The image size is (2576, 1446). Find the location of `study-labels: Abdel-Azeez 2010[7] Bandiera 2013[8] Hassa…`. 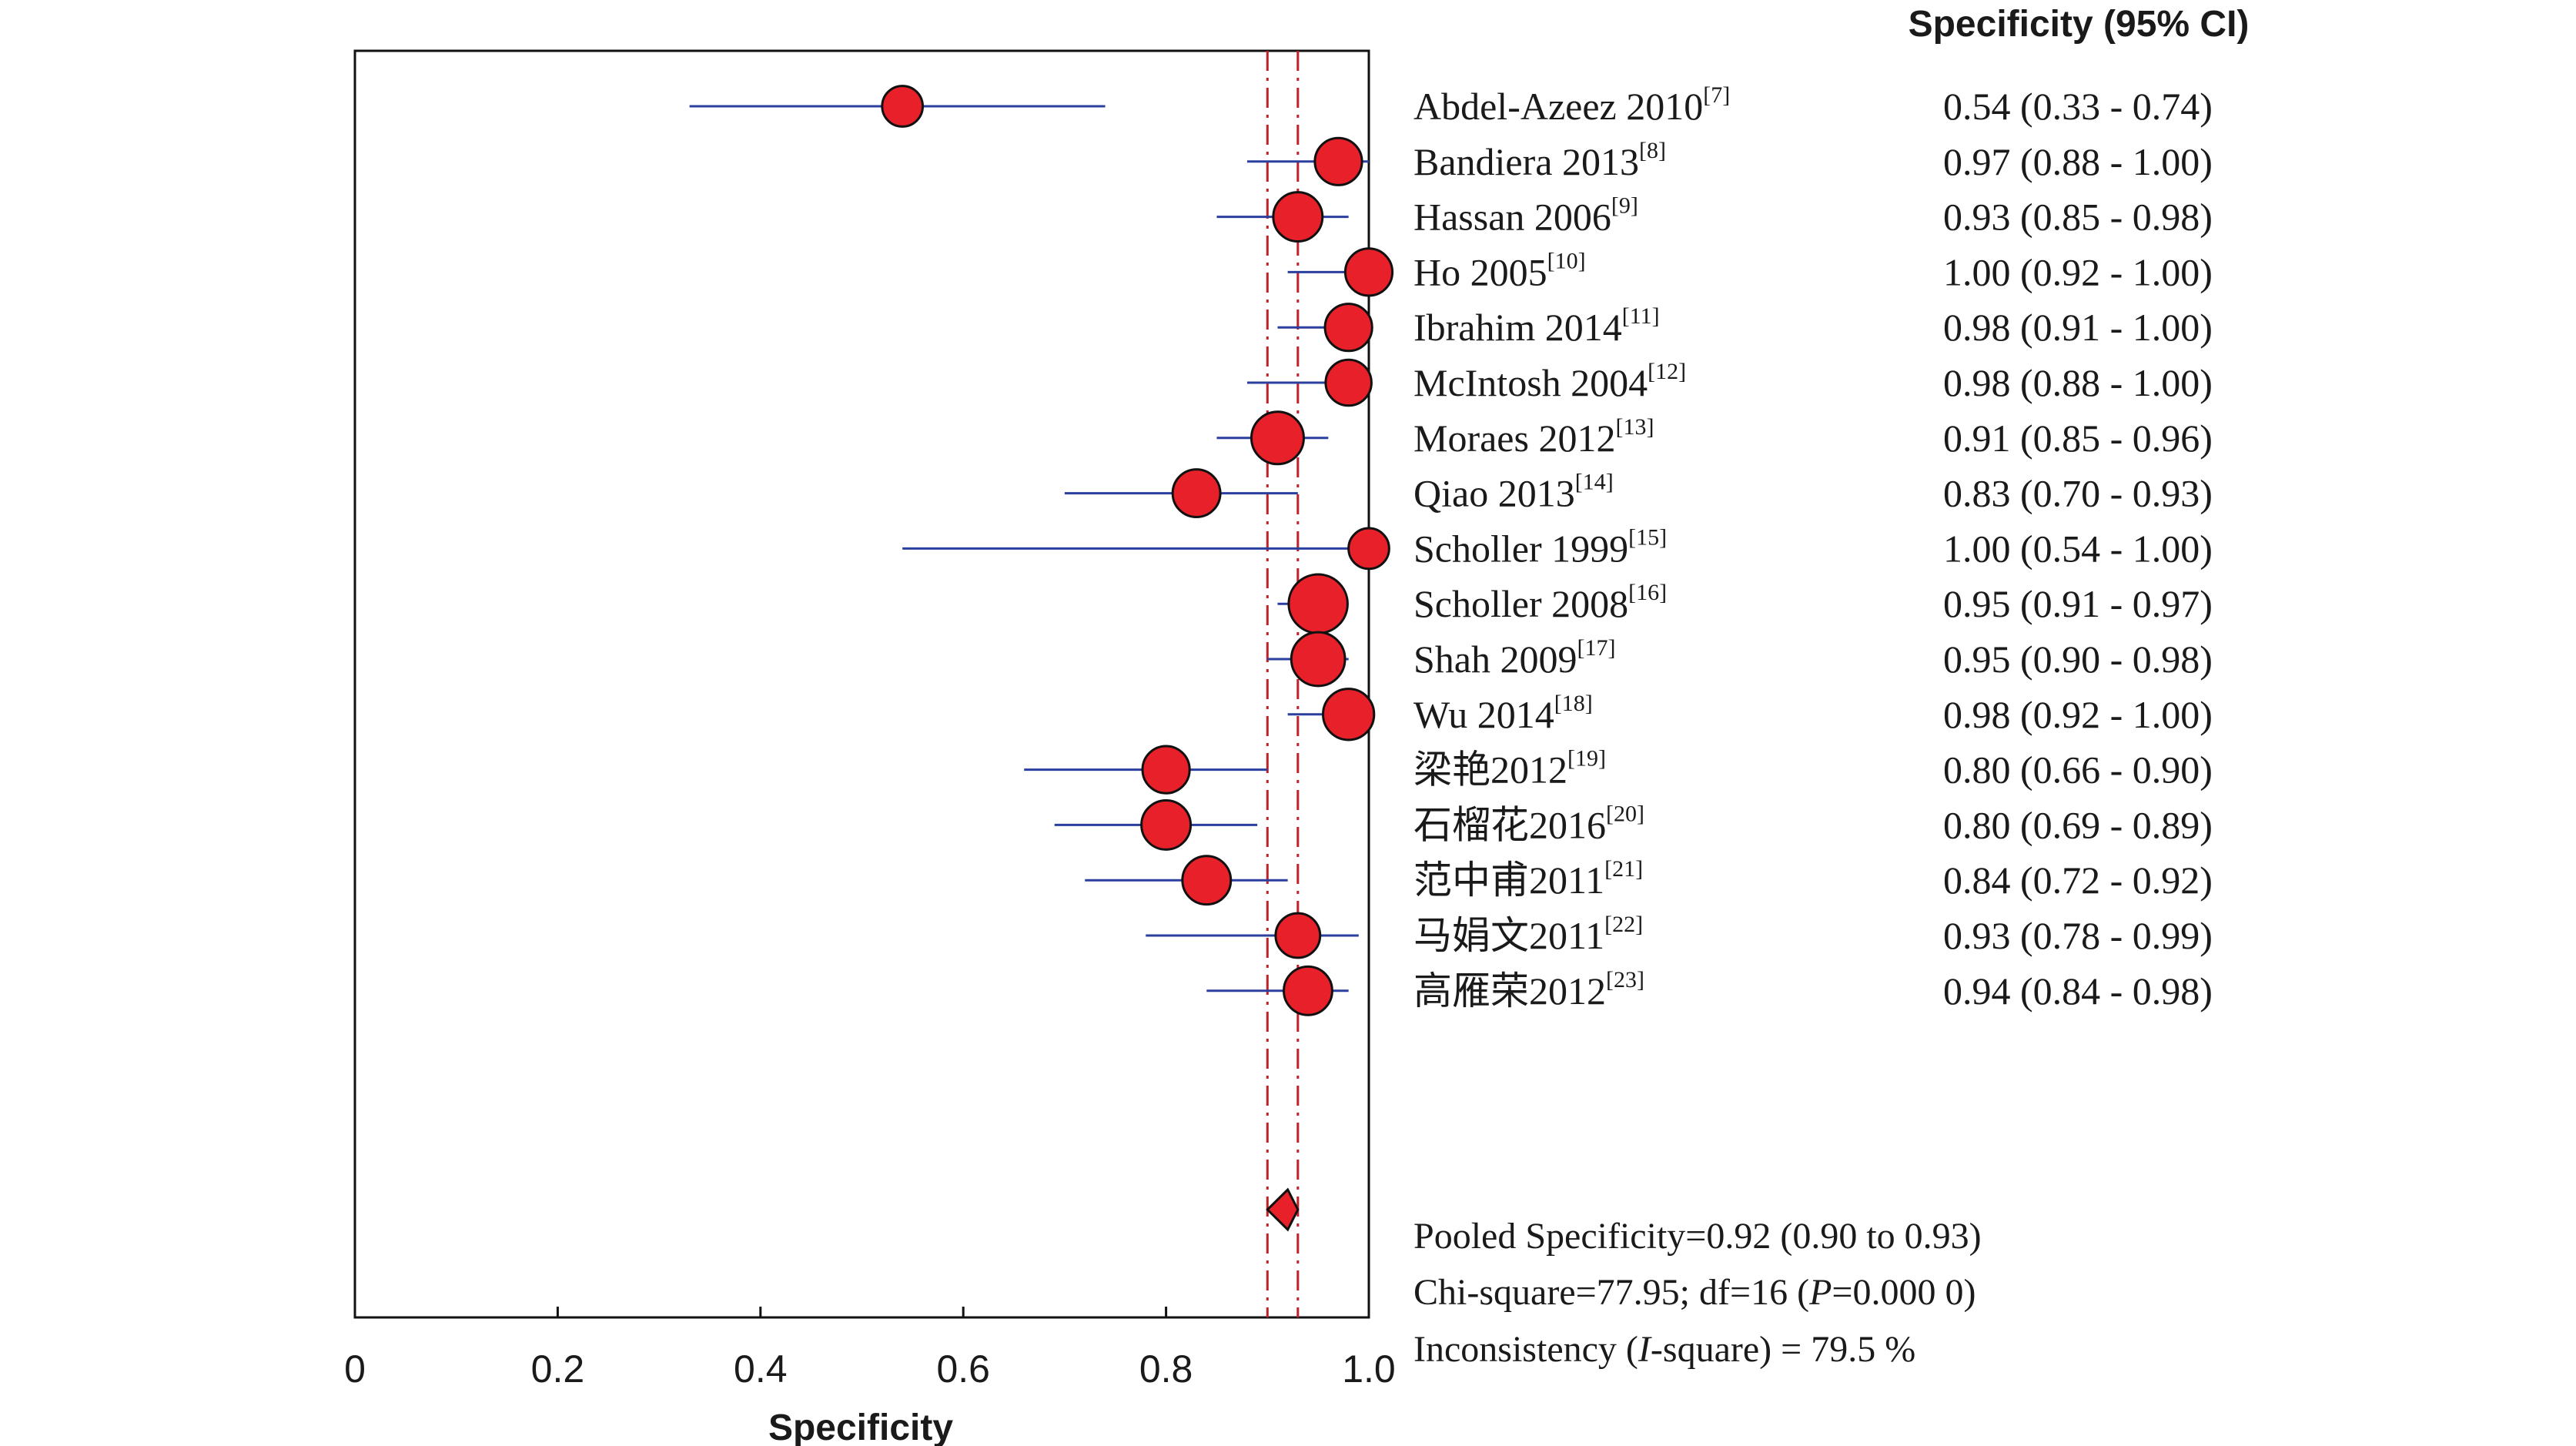

study-labels: Abdel-Azeez 2010[7] Bandiera 2013[8] Hassa… is located at coordinates (1572, 547).